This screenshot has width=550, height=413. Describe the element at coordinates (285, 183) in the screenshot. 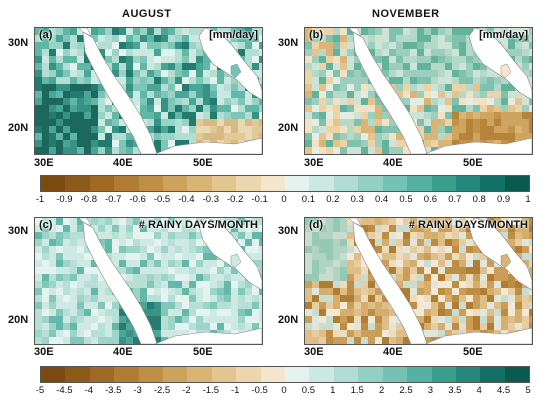

I see `colorbar-mm-day` at that location.